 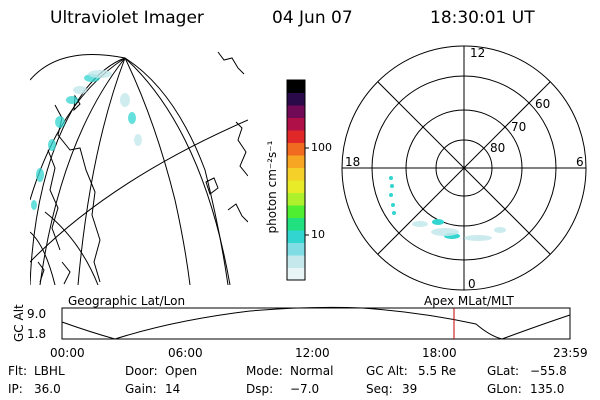 What do you see at coordinates (15, 389) in the screenshot?
I see `info-ip-label: IP:` at bounding box center [15, 389].